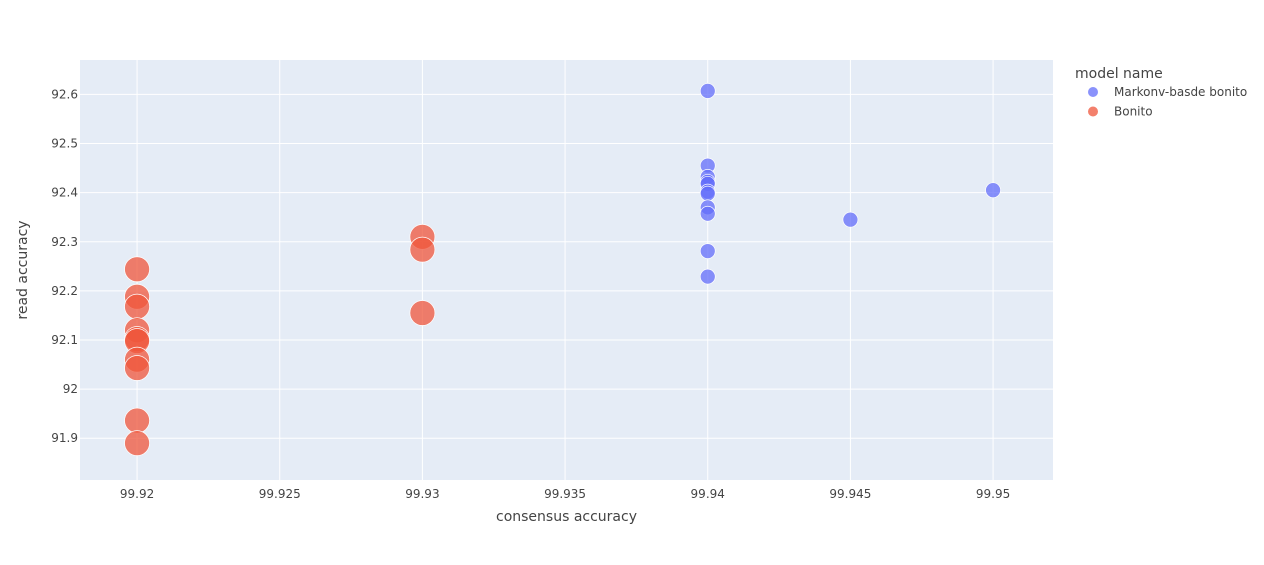 This screenshot has height=565, width=1264. Describe the element at coordinates (993, 494) in the screenshot. I see `x-tick-label: 99.95` at that location.